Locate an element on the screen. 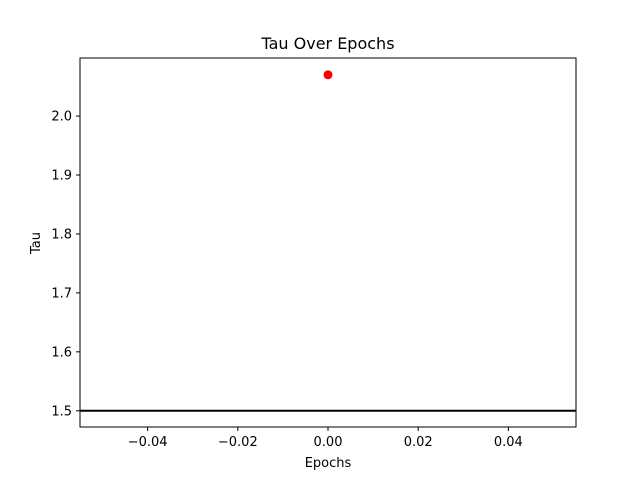 This screenshot has width=640, height=480. y-tick-label: 2.0 is located at coordinates (61, 117).